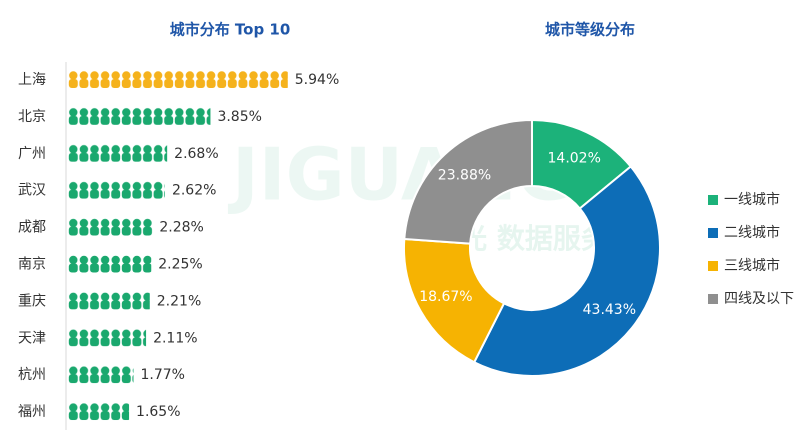 The image size is (808, 434). I want to click on value-label: 2.68%, so click(196, 154).